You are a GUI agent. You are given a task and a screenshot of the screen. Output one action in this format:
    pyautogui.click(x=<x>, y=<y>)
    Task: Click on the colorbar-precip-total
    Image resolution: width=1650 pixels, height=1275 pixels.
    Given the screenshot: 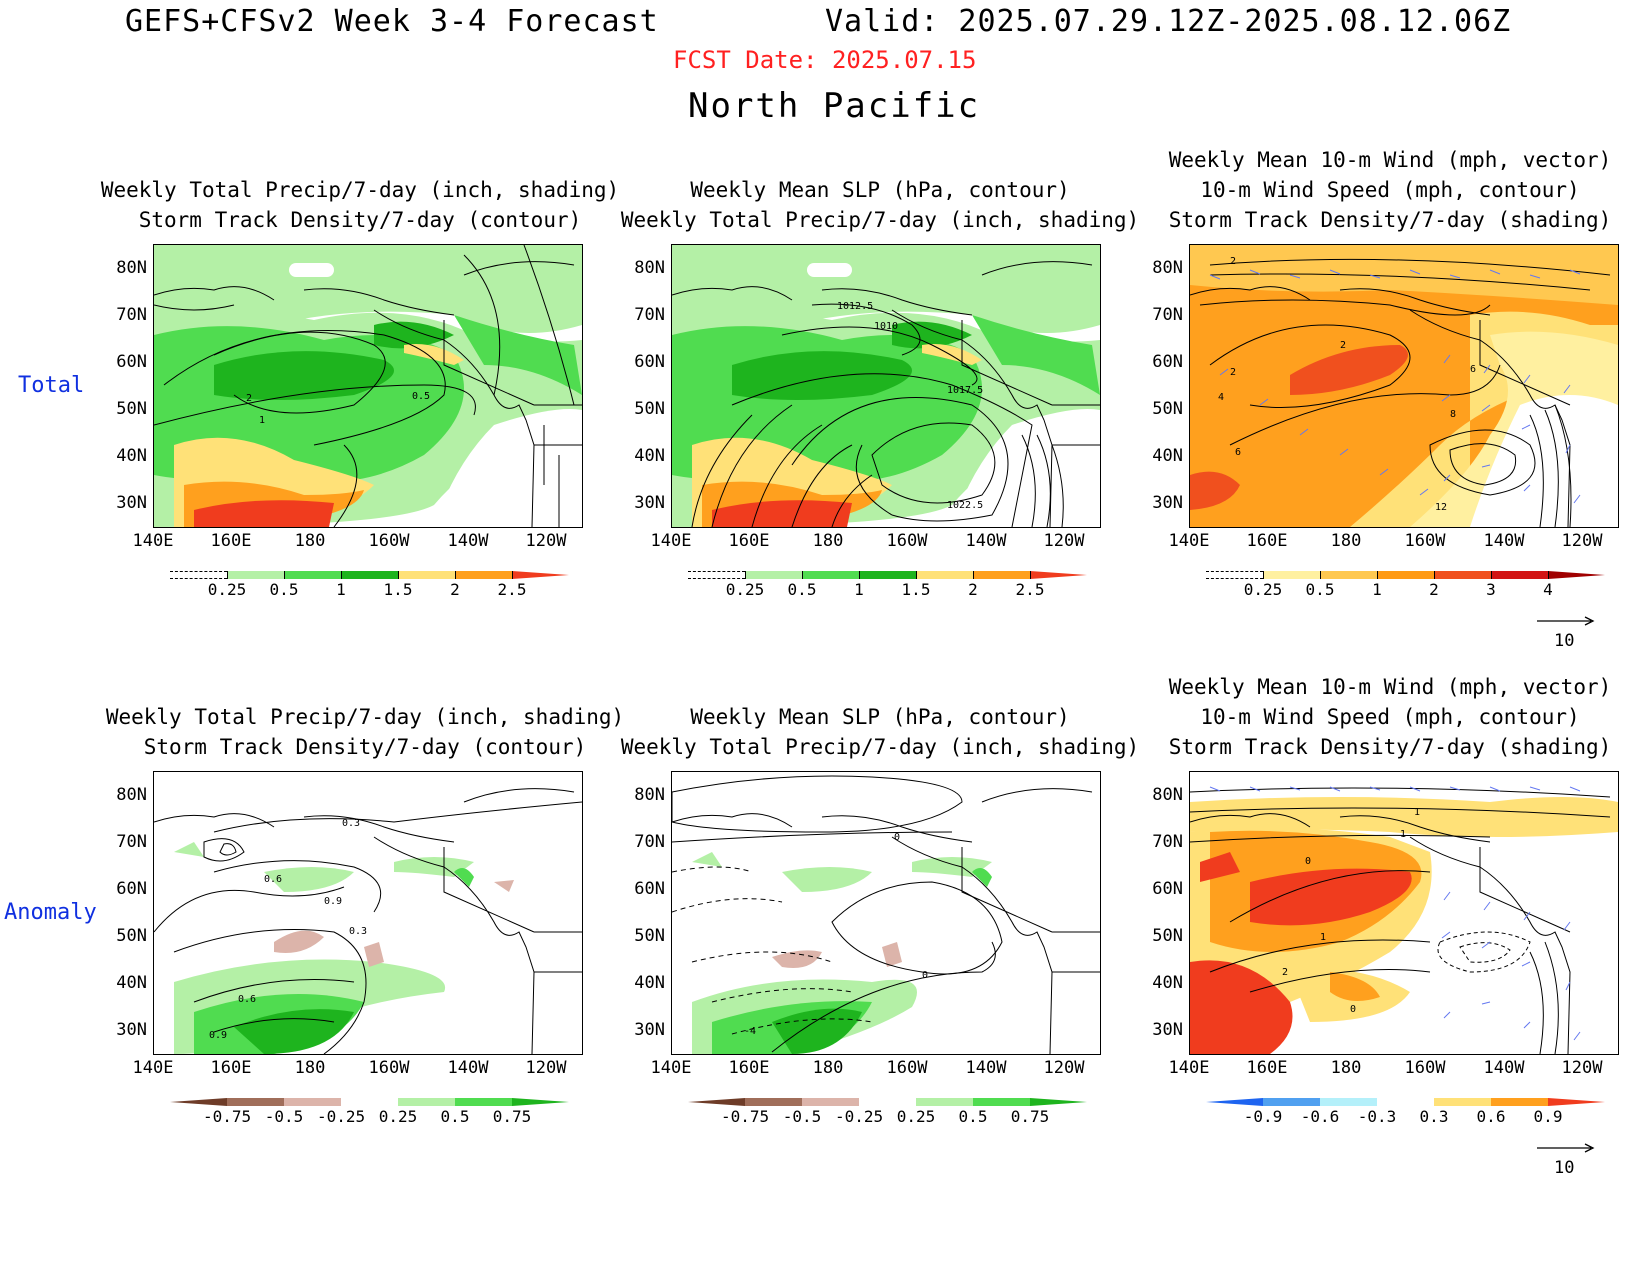 What is the action you would take?
    pyautogui.click(x=369, y=575)
    